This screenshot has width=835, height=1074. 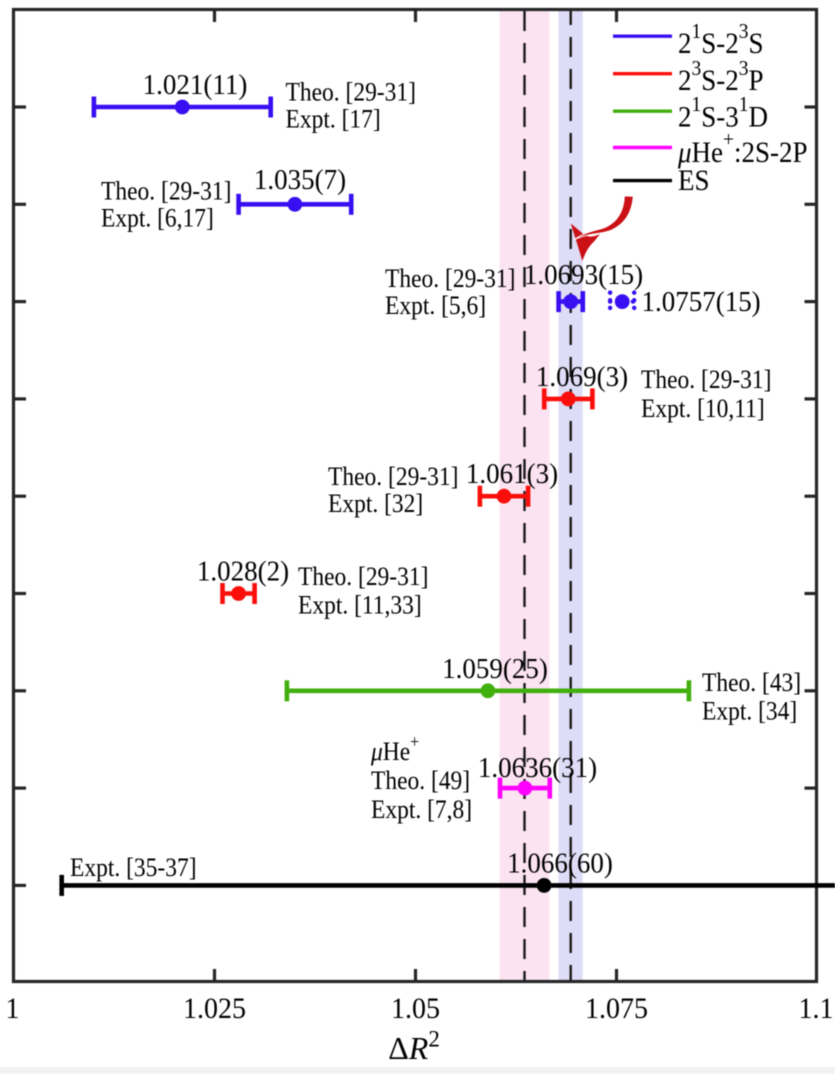 I want to click on svg-text: 1.1, so click(x=816, y=1008).